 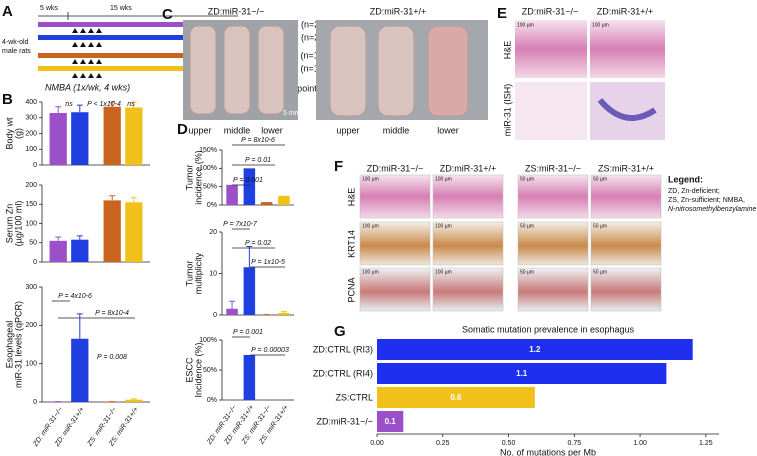 I want to click on legend-text: ZD, Zn-deficient;, so click(x=694, y=191).